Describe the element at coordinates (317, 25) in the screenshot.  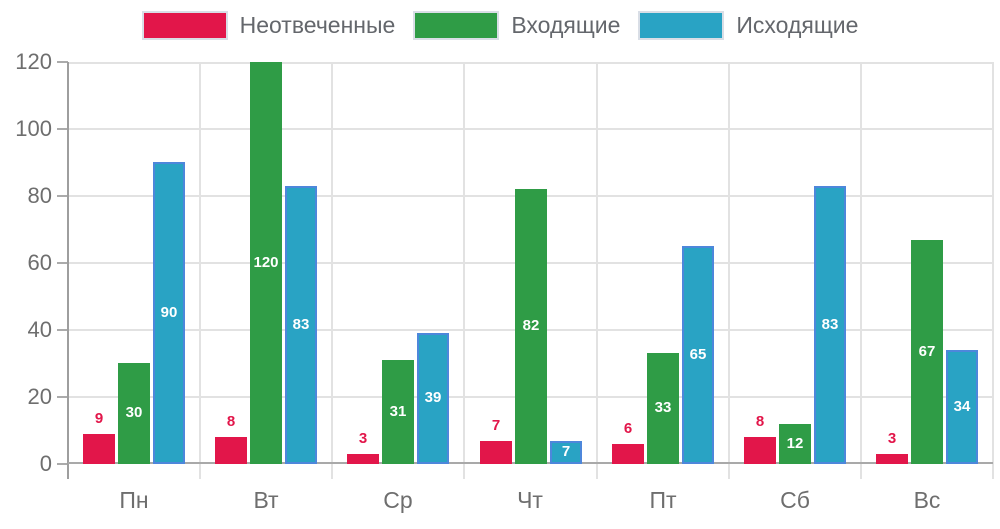
I see `legend-label: Неотвеченные` at that location.